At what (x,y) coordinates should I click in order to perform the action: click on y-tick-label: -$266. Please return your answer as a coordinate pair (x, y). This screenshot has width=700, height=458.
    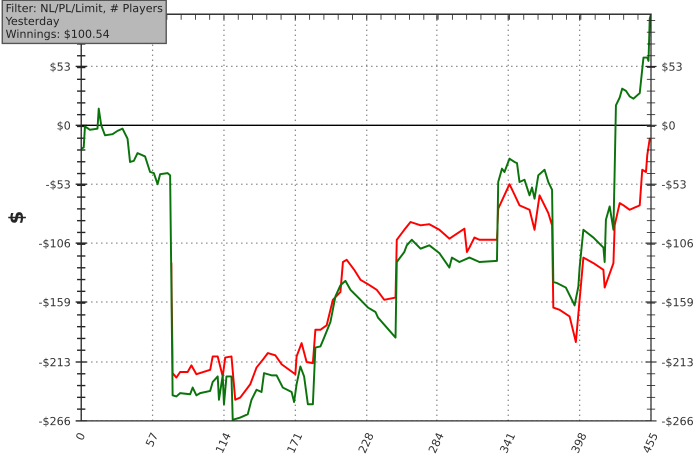
    Looking at the image, I should click on (54, 421).